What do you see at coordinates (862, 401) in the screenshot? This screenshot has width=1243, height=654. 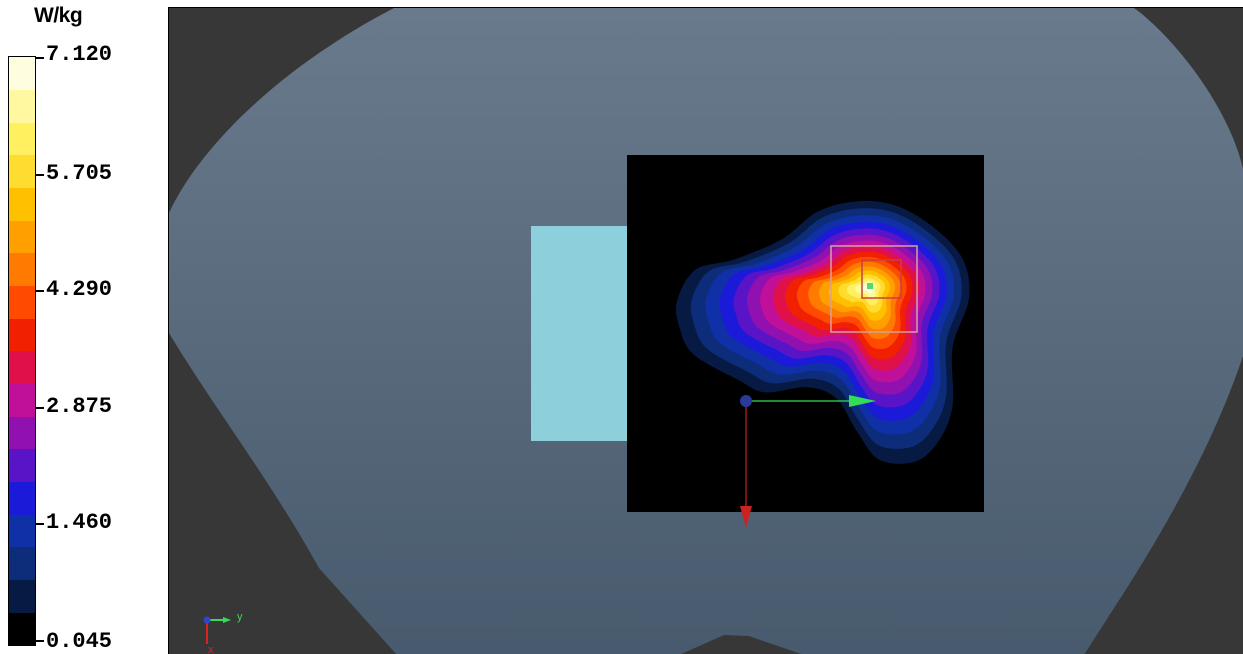 I see `device-y-axis-arrow-icon` at bounding box center [862, 401].